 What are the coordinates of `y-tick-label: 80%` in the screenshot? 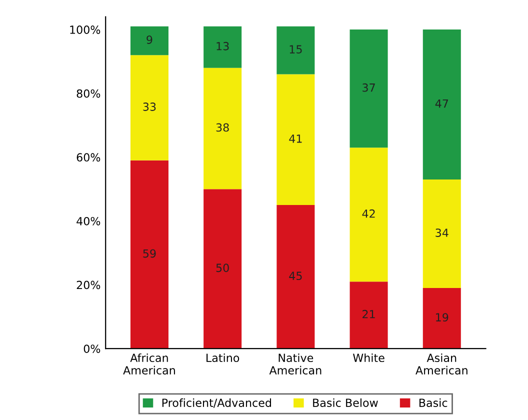 It's located at (88, 93).